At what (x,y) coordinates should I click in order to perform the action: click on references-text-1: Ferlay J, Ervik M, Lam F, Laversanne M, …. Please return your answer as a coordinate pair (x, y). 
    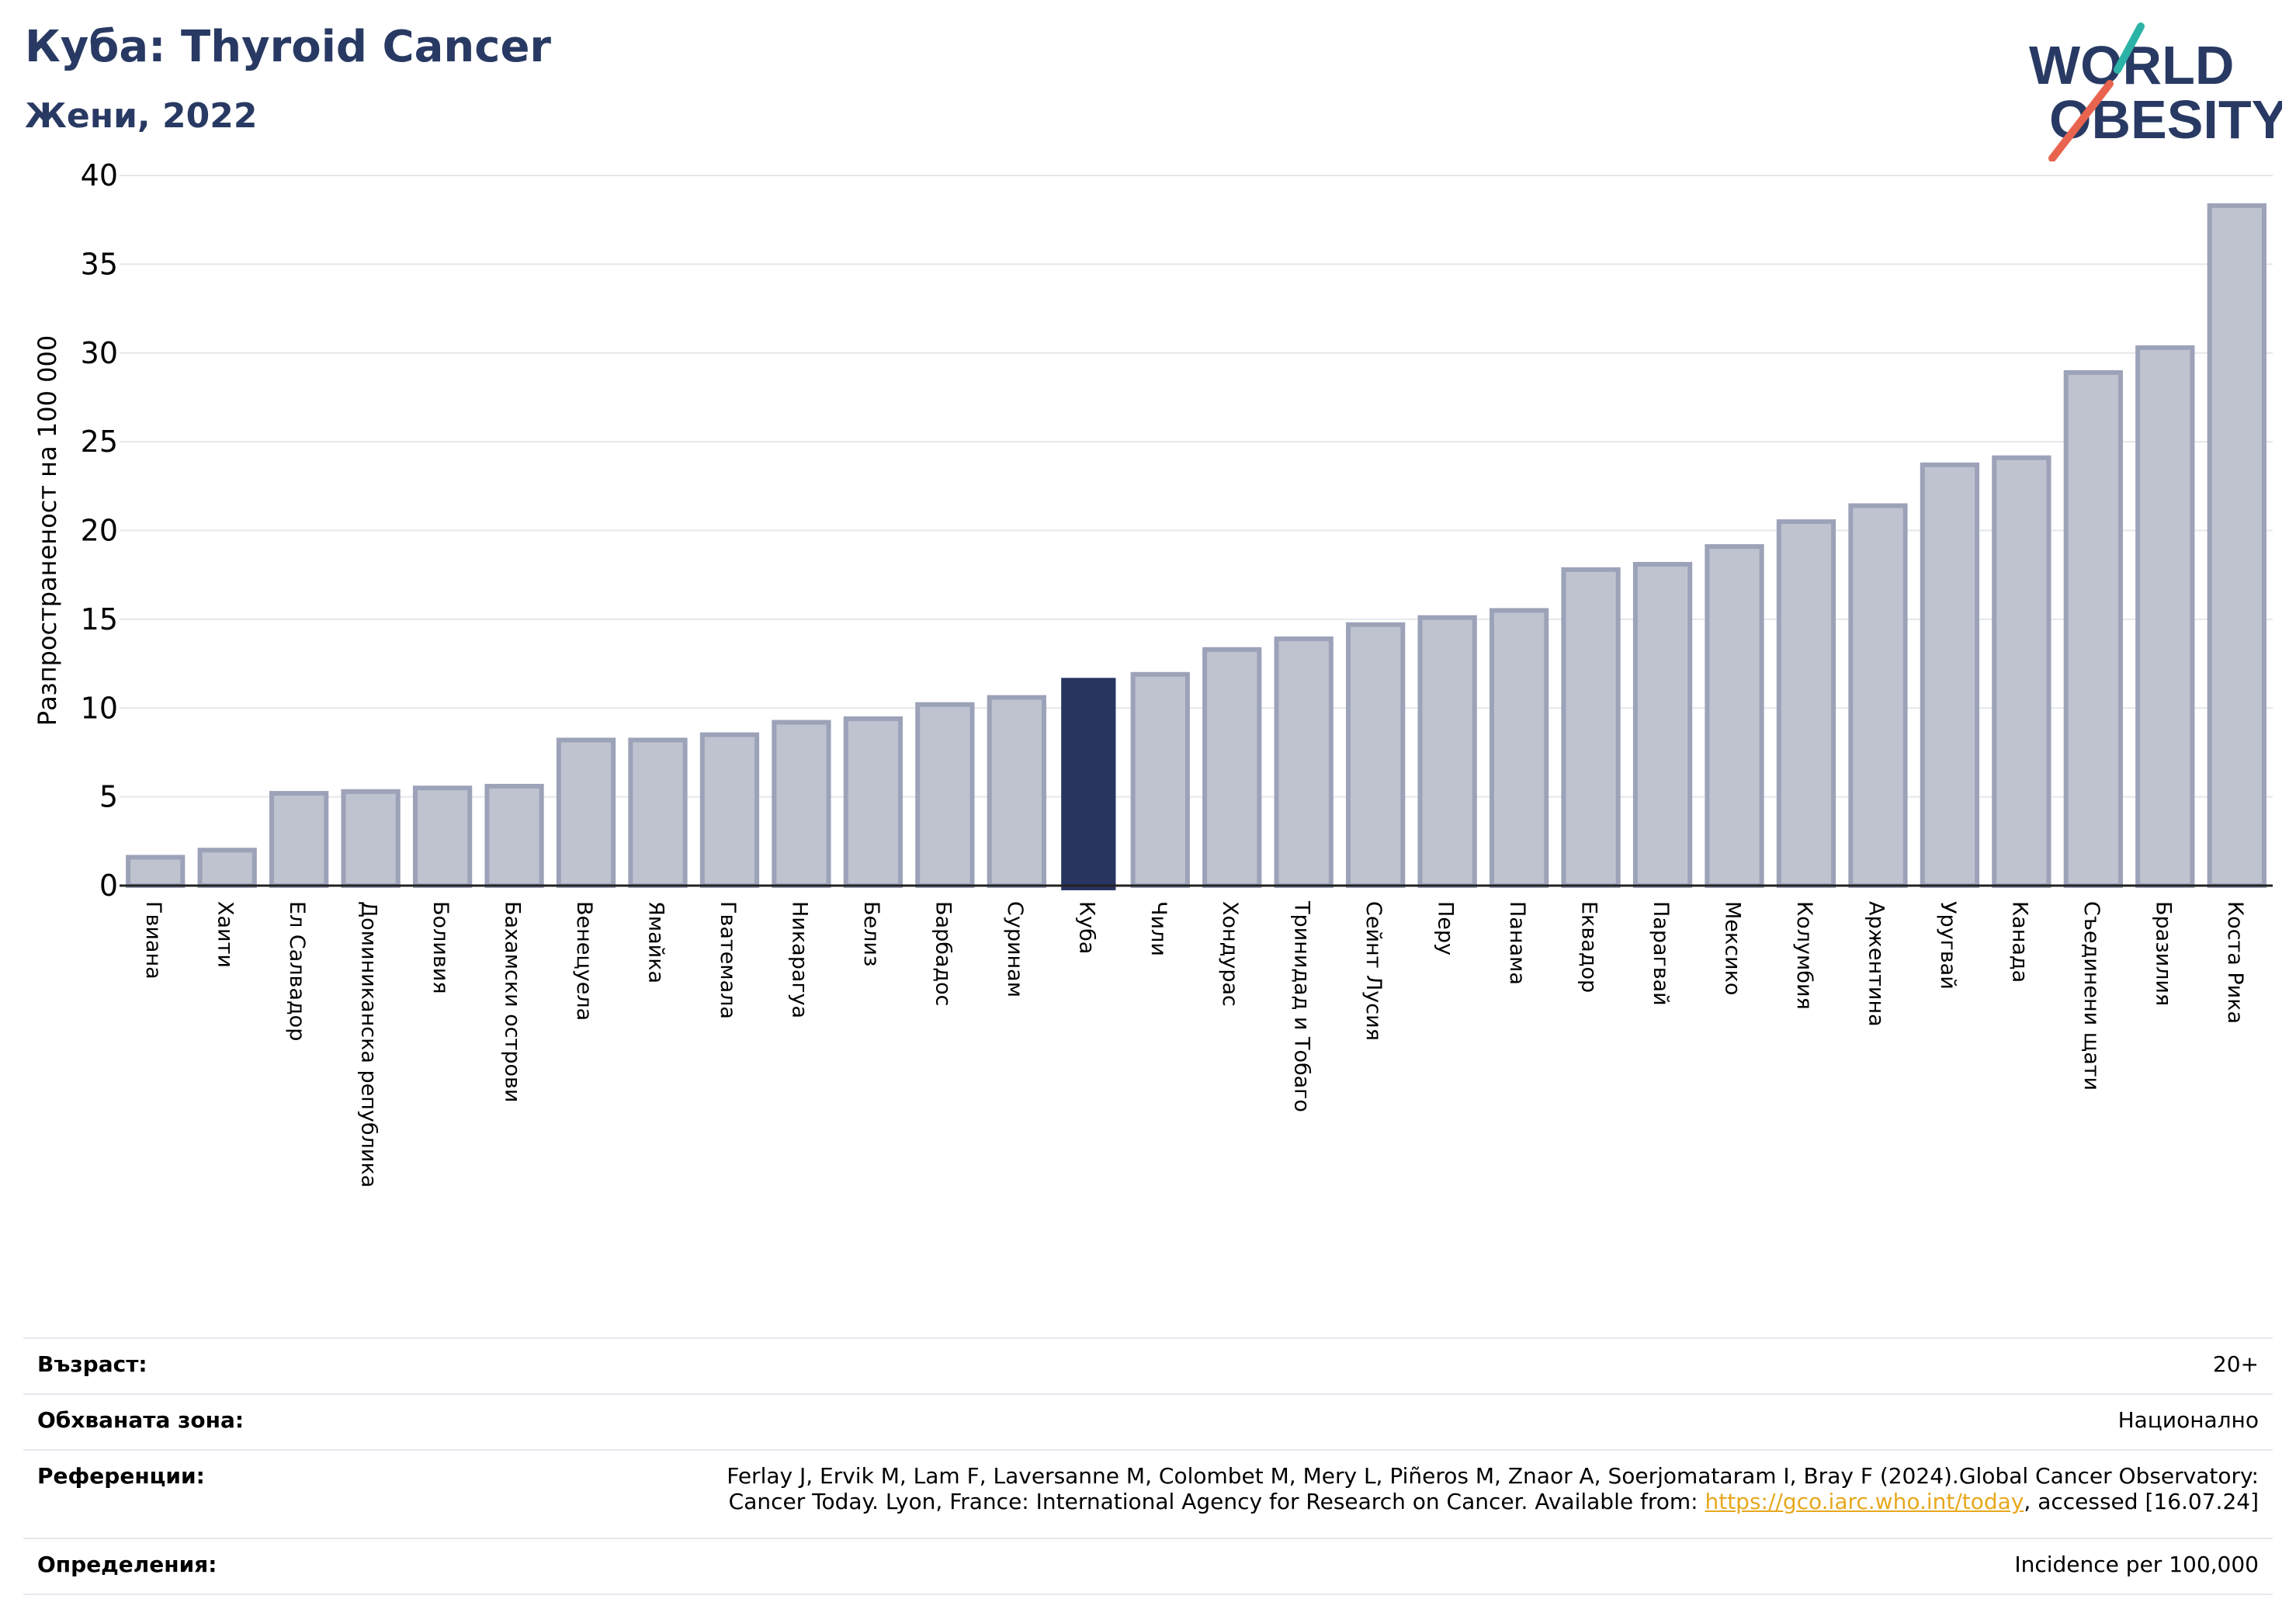
    Looking at the image, I should click on (1493, 1476).